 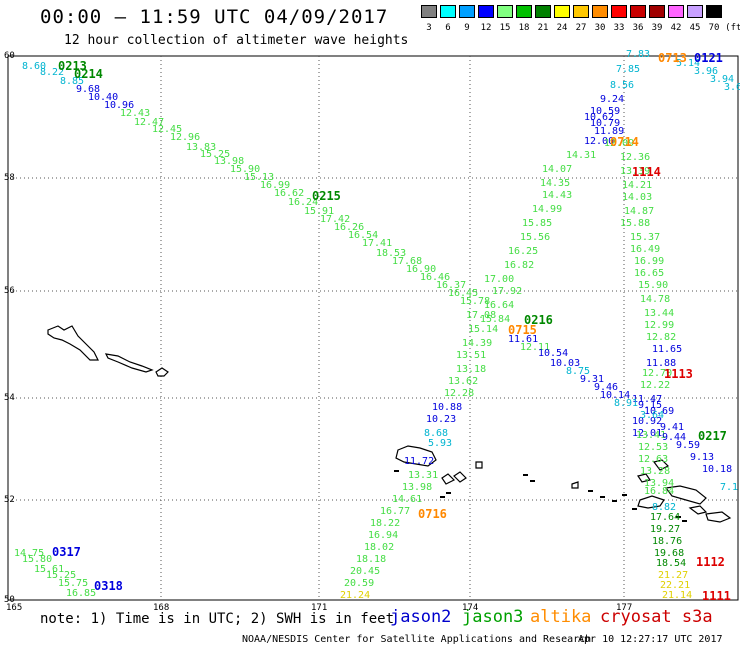 What do you see at coordinates (626, 403) in the screenshot?
I see `wave-height-label: 8.91` at bounding box center [626, 403].